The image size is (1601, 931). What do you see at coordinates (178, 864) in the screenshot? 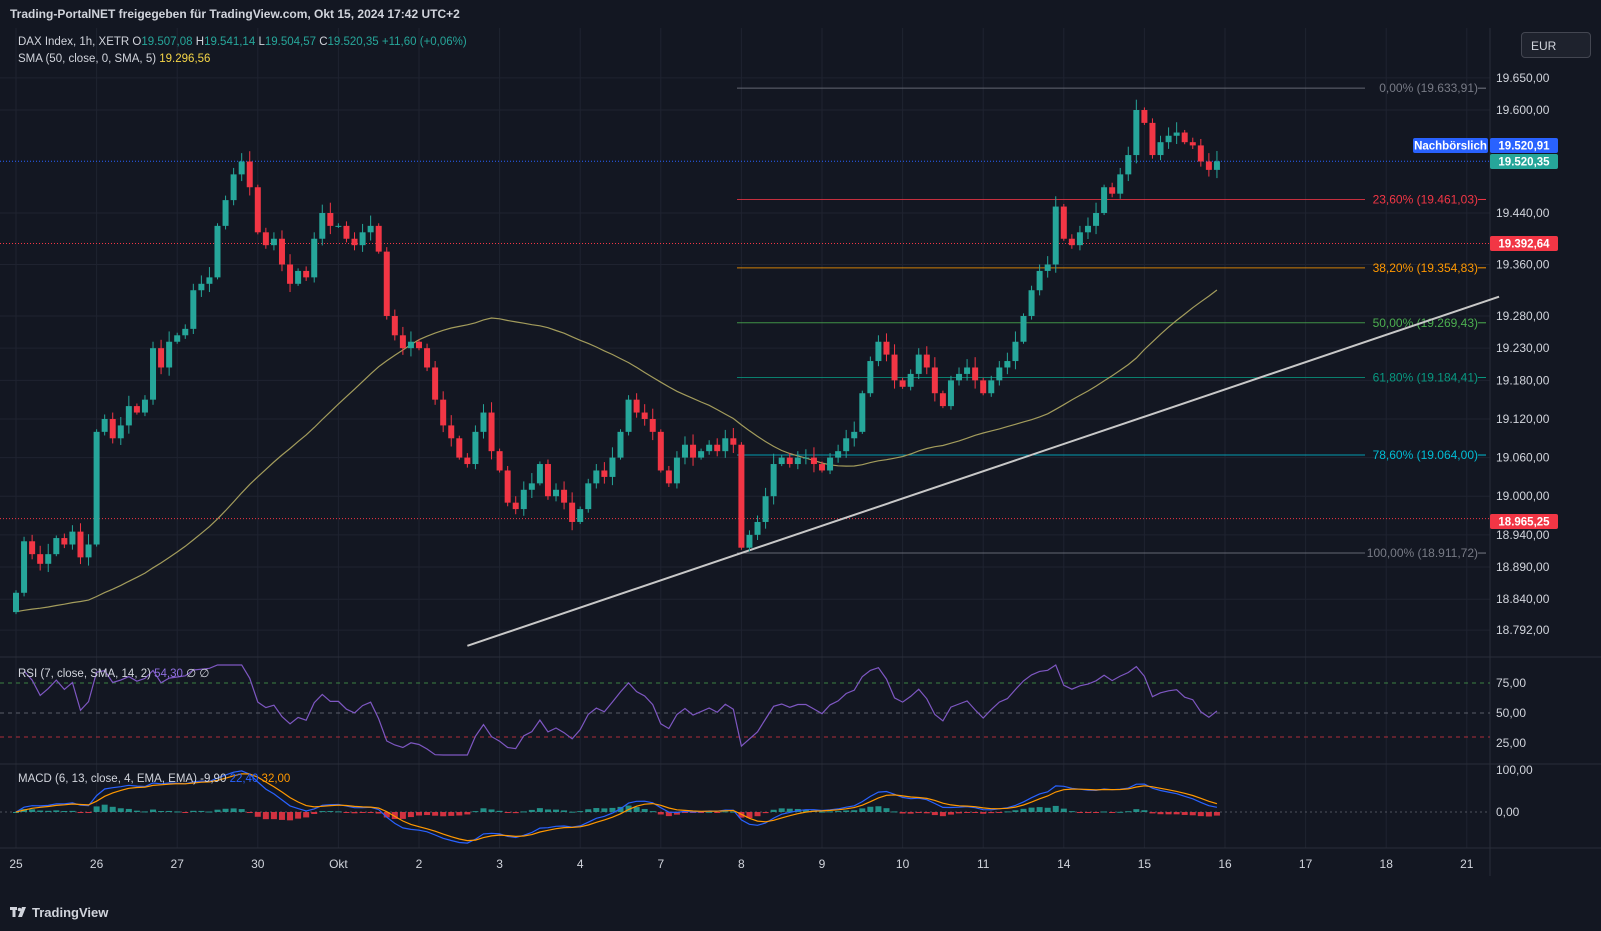
I see `time-axis-label: 27` at bounding box center [178, 864].